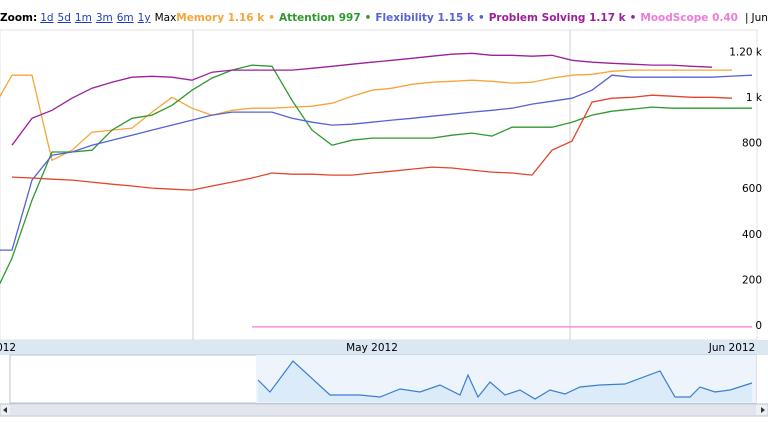 This screenshot has width=768, height=422. Describe the element at coordinates (125, 18) in the screenshot. I see `zoom-option: 6m` at that location.